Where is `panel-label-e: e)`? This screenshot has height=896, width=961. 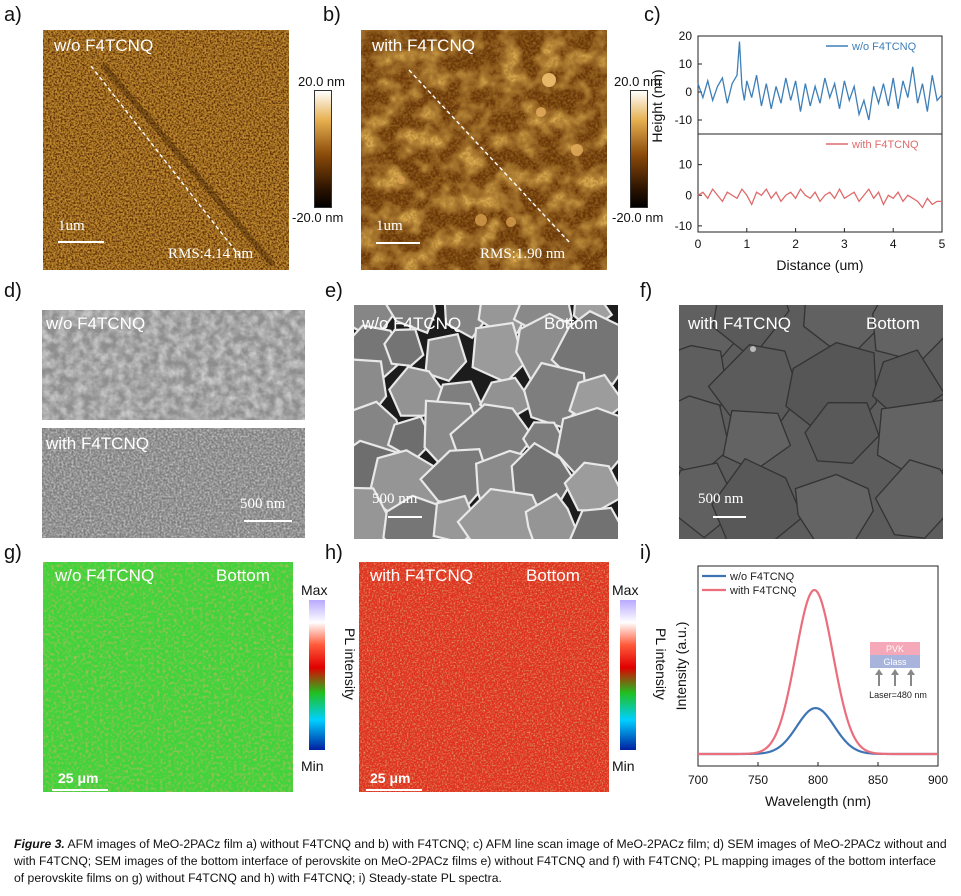 panel-label-e: e) is located at coordinates (334, 291).